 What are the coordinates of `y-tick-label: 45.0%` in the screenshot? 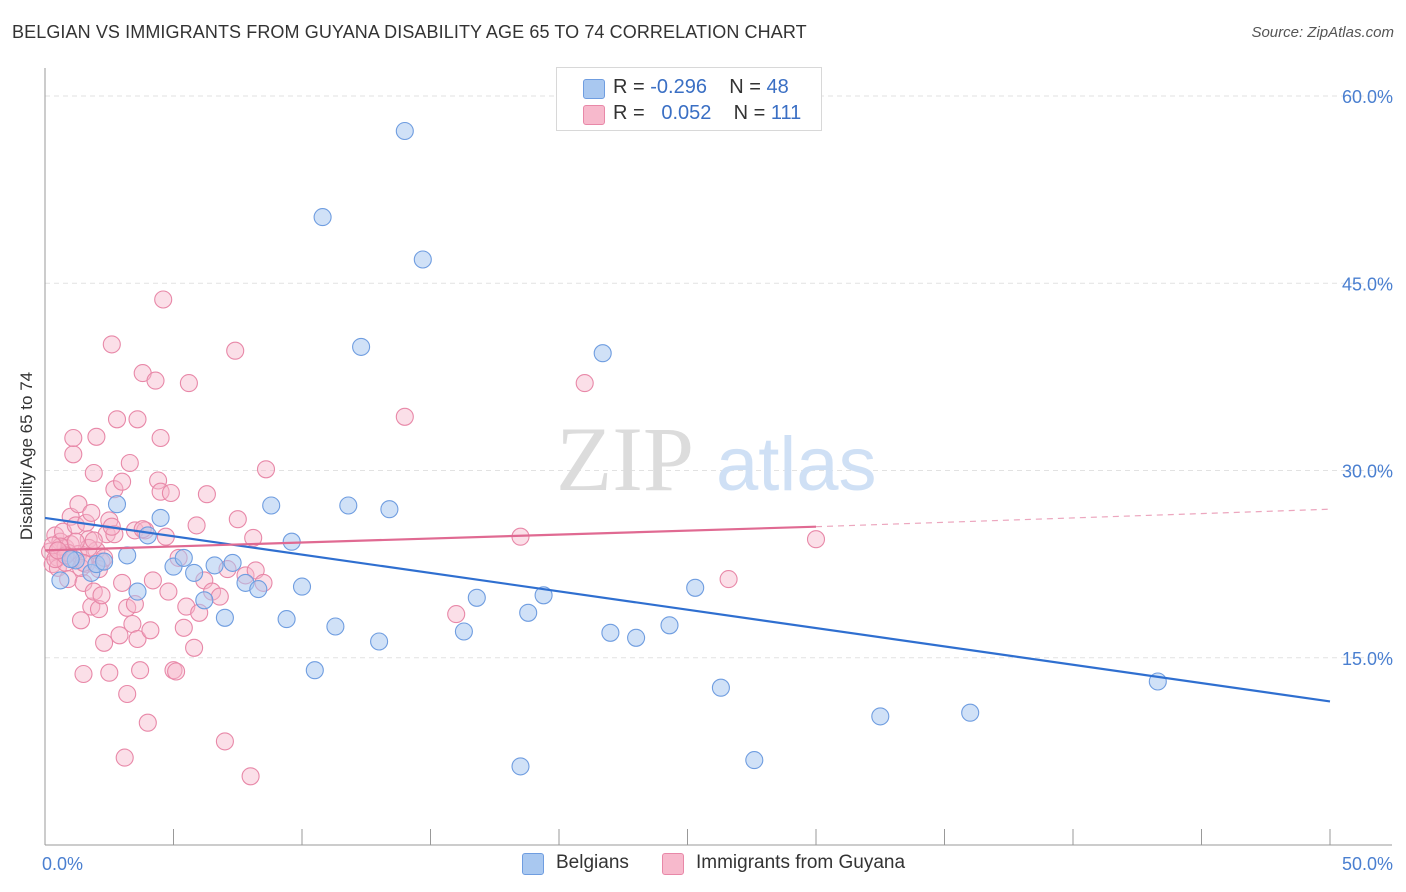 It's located at (1367, 284).